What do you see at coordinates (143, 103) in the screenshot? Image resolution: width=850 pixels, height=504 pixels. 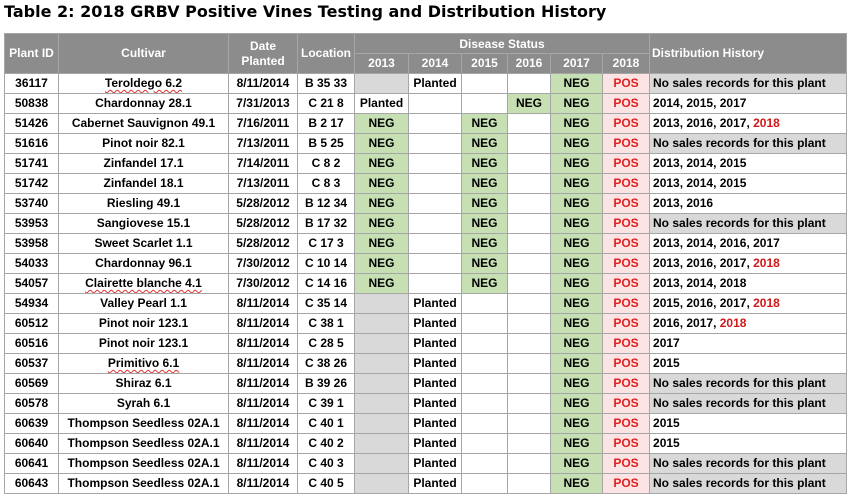 I see `cultivar-cell: Chardonnay 28.1` at bounding box center [143, 103].